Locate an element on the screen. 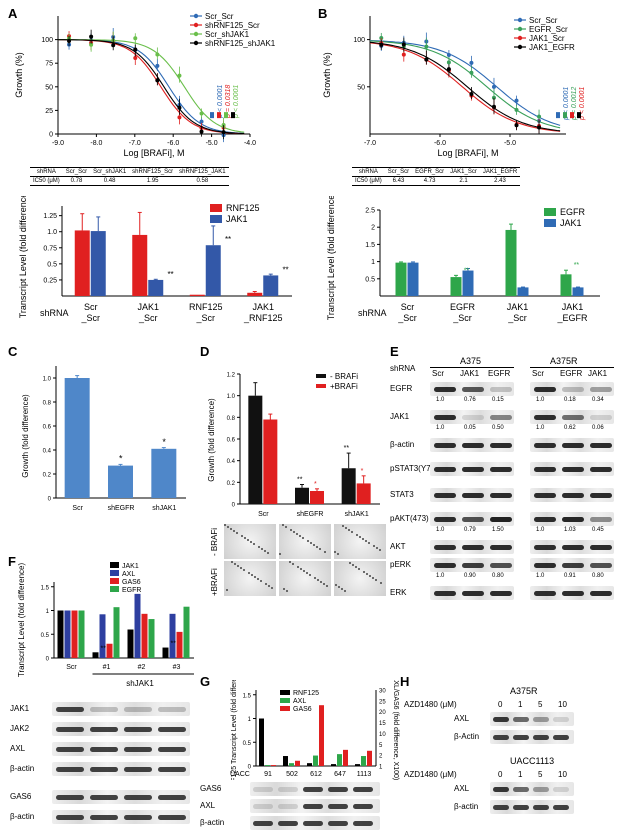  dose-label: 0 is located at coordinates (500, 774).